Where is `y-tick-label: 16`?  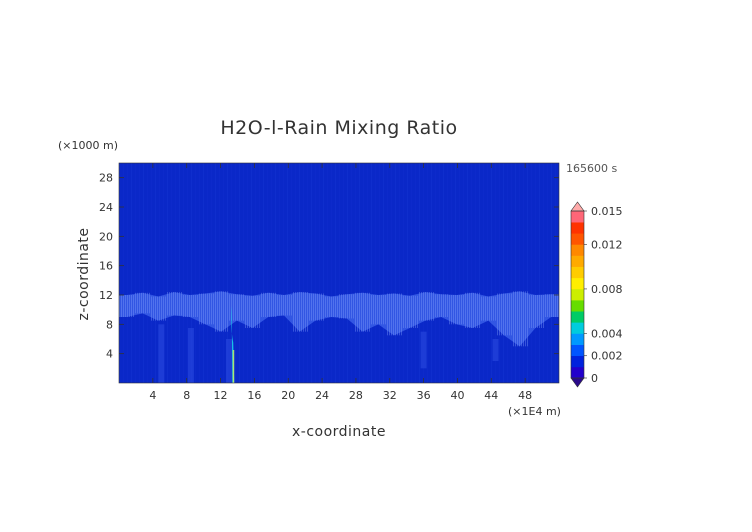 y-tick-label: 16 is located at coordinates (106, 266).